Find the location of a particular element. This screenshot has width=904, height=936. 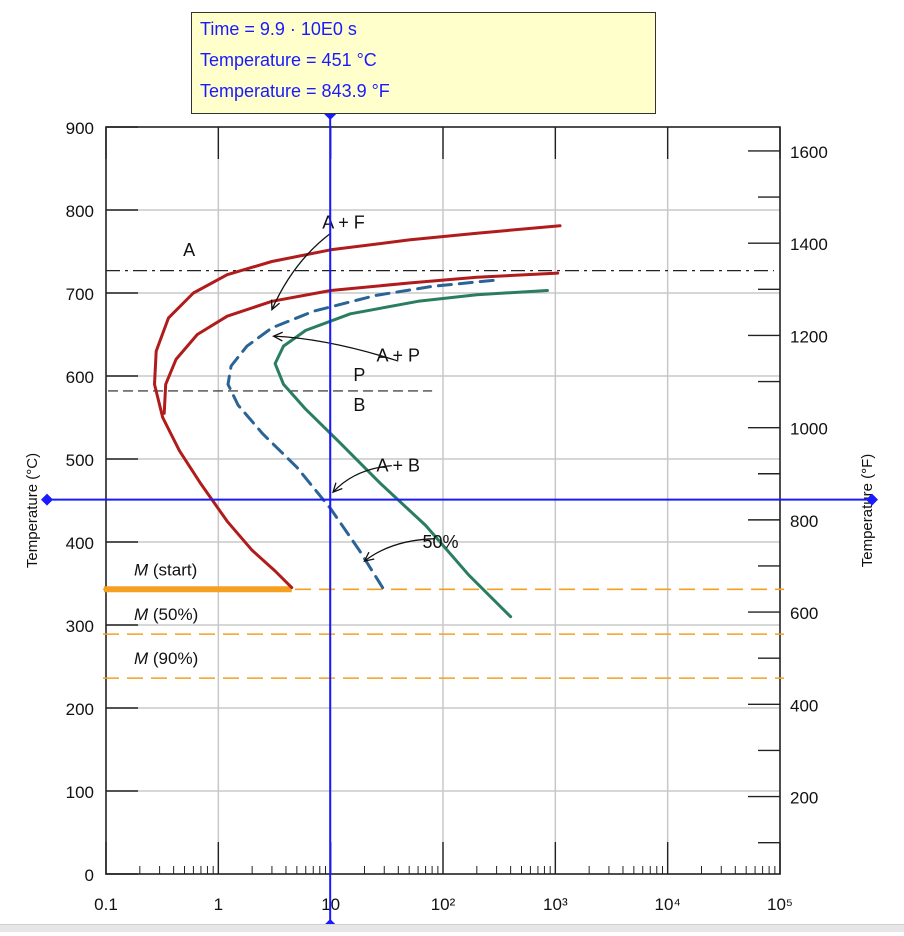

x-tick-label: 10³ is located at coordinates (555, 904).